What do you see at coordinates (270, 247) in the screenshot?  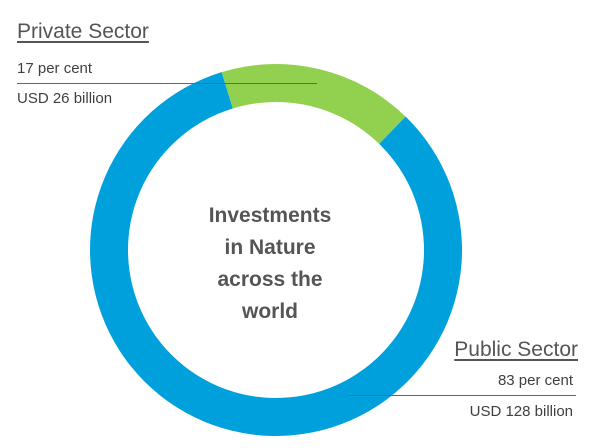 I see `center-label-line-2: in Nature` at bounding box center [270, 247].